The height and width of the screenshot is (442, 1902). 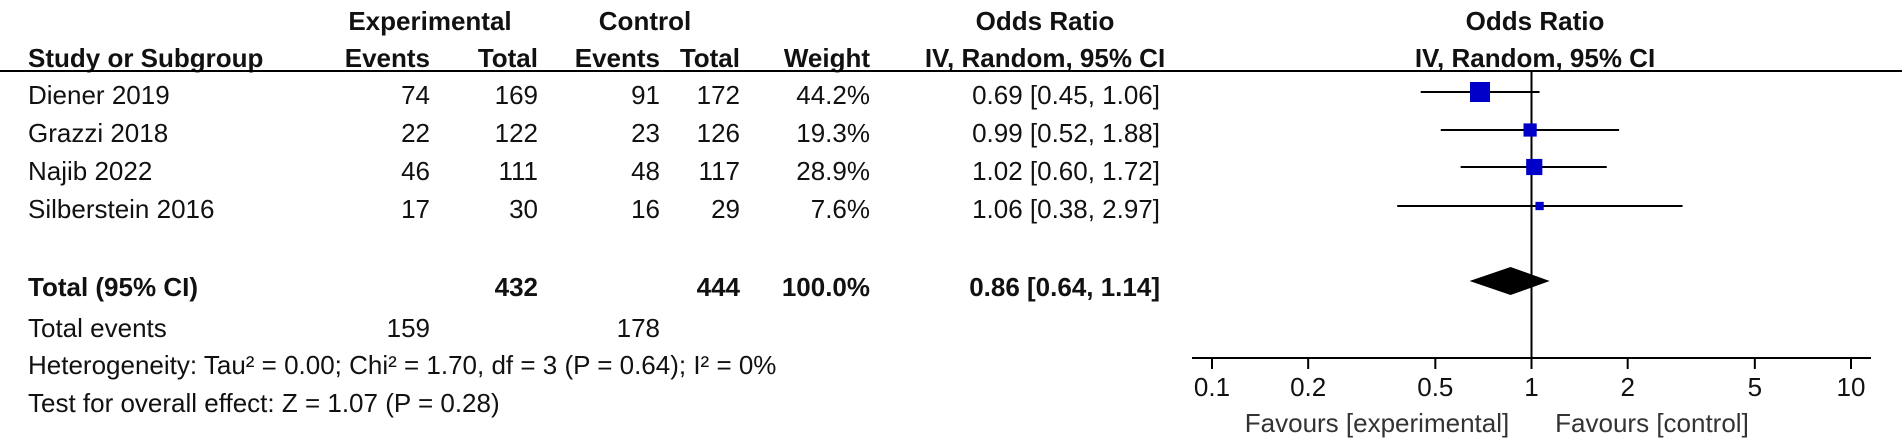 What do you see at coordinates (1540, 214) in the screenshot?
I see `forest-plot-marks` at bounding box center [1540, 214].